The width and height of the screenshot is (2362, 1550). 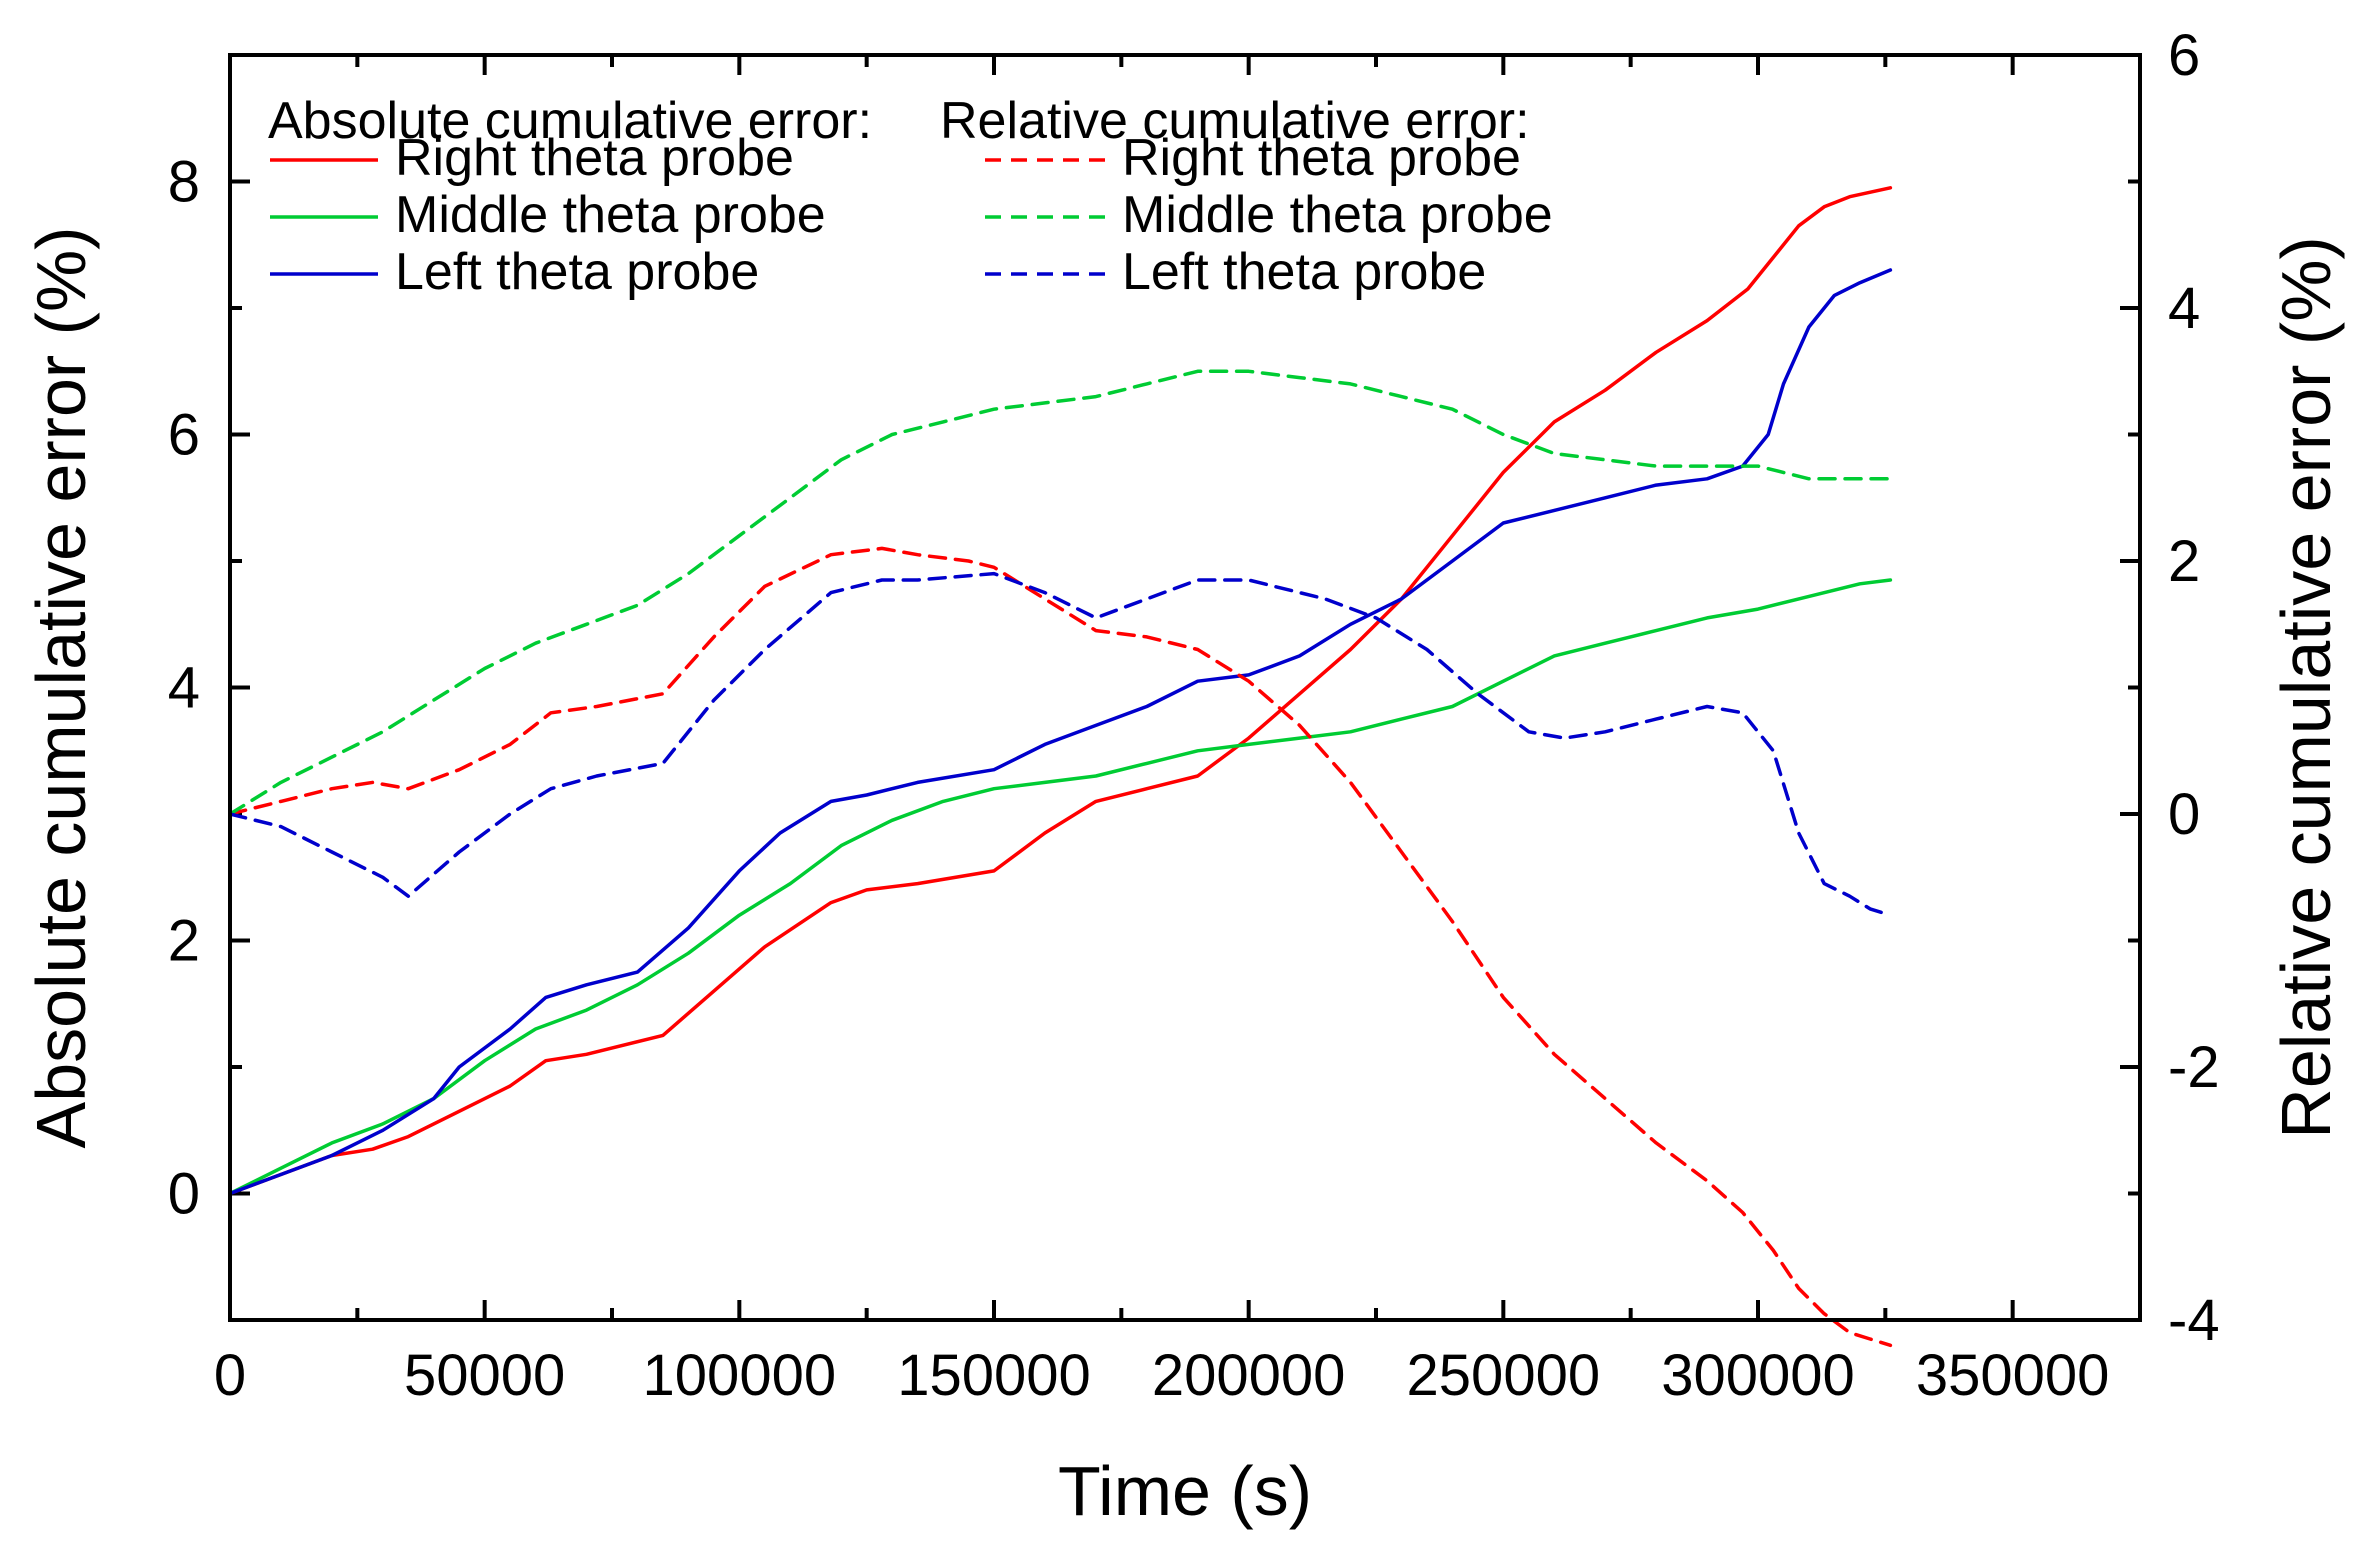 I want to click on legend-label-absolute: Right theta probe, so click(x=594, y=158).